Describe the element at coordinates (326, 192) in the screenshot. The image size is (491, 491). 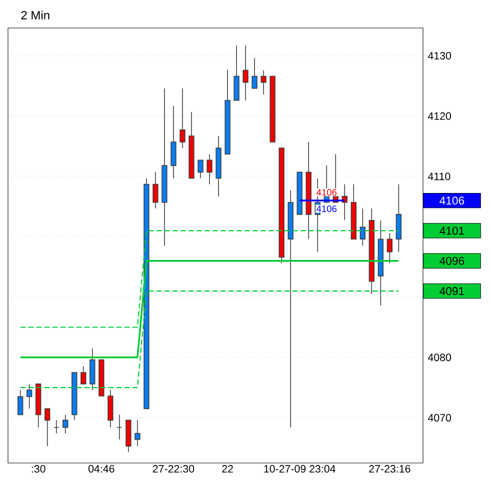
I see `annotation: 4106` at that location.